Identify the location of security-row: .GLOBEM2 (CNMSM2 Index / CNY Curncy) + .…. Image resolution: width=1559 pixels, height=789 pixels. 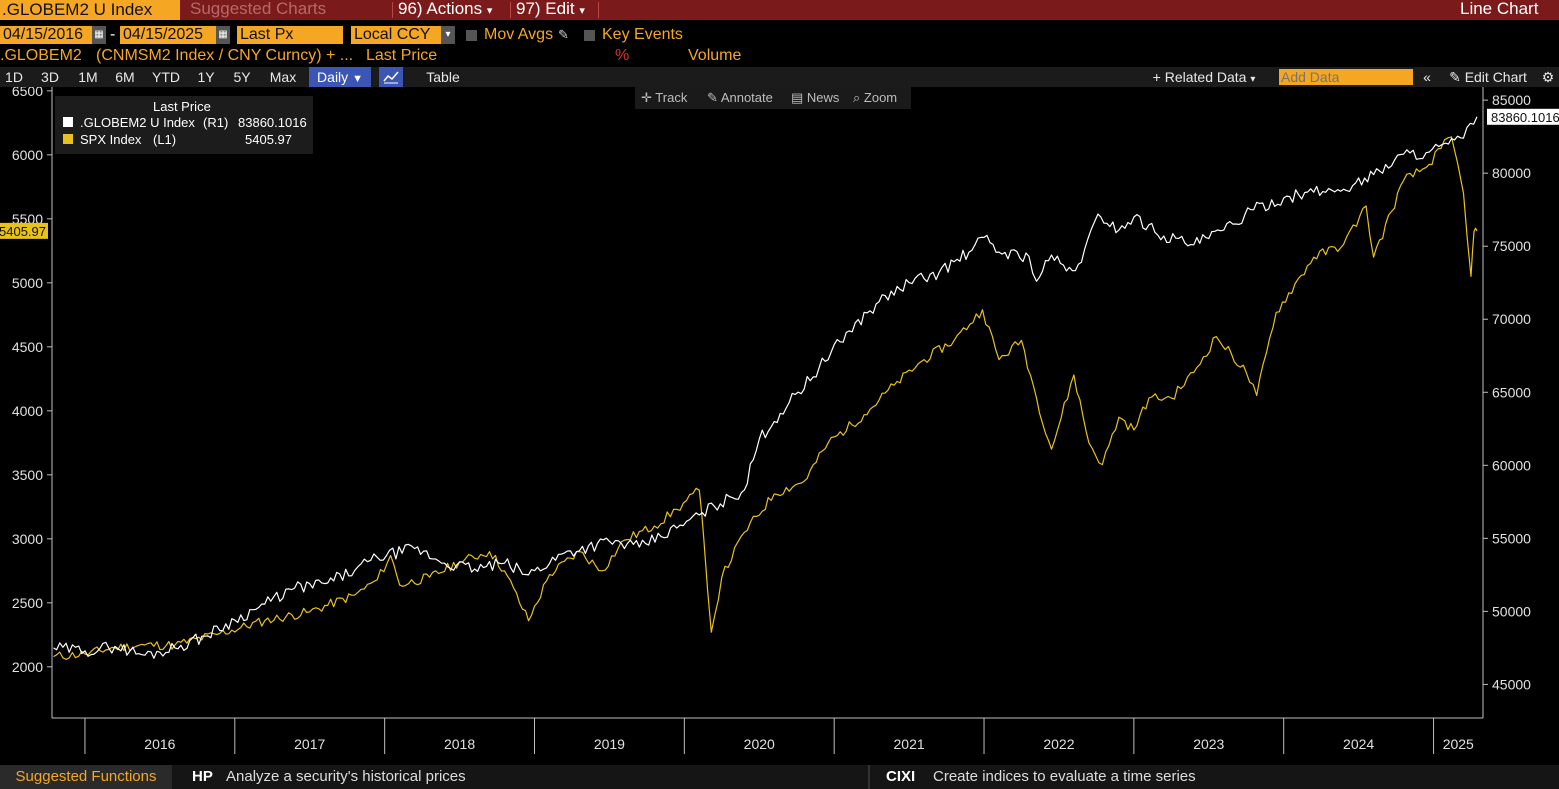
(779, 56).